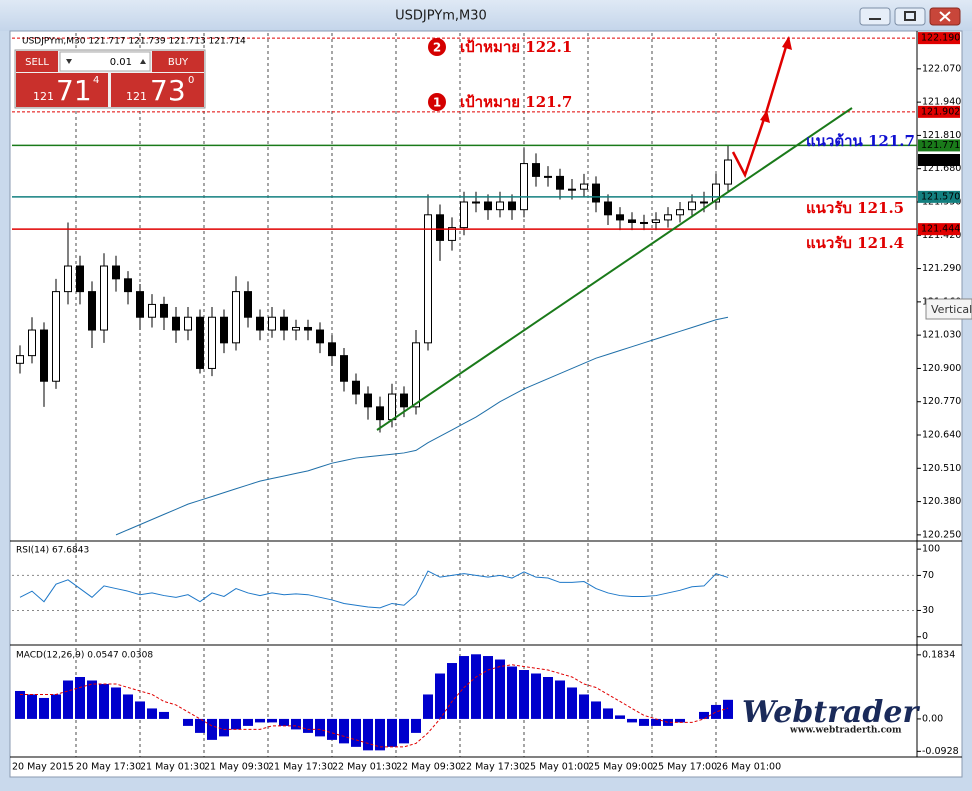 The width and height of the screenshot is (972, 791). What do you see at coordinates (121, 62) in the screenshot?
I see `lot-value: 0.01` at bounding box center [121, 62].